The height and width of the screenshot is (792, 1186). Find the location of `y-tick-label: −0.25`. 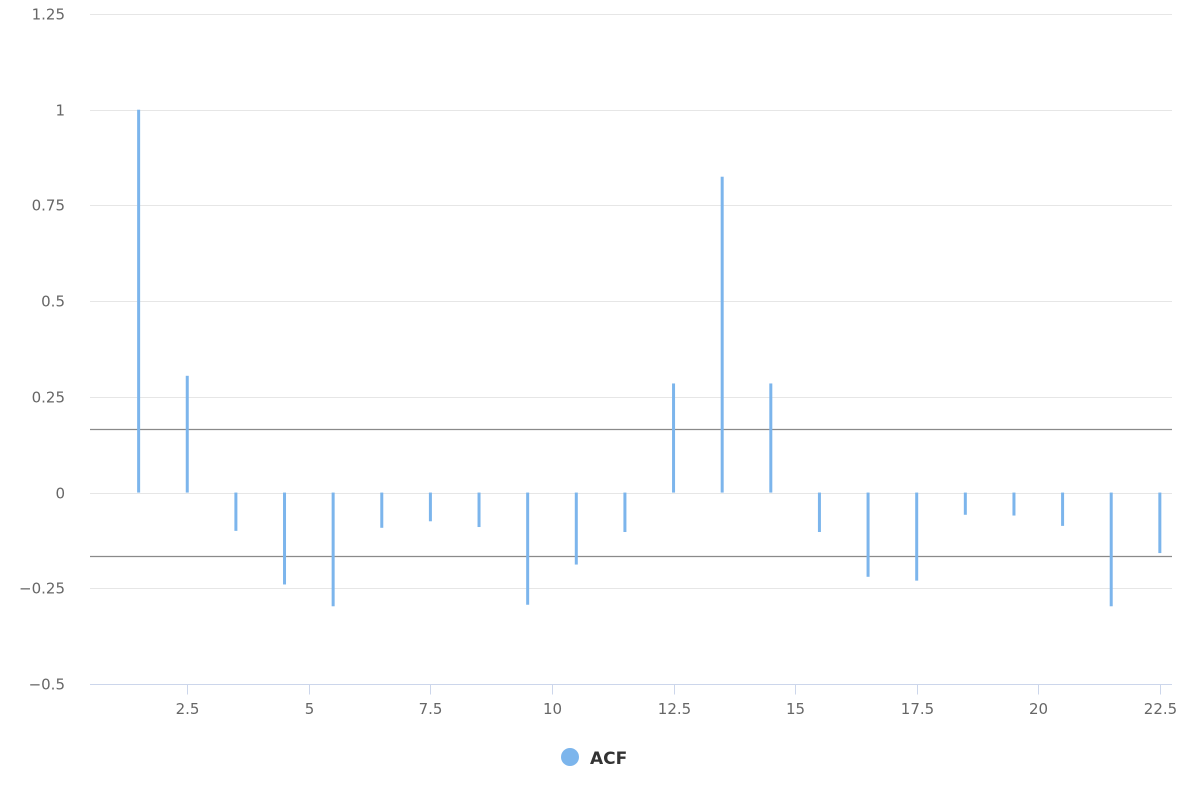

y-tick-label: −0.25 is located at coordinates (42, 589).